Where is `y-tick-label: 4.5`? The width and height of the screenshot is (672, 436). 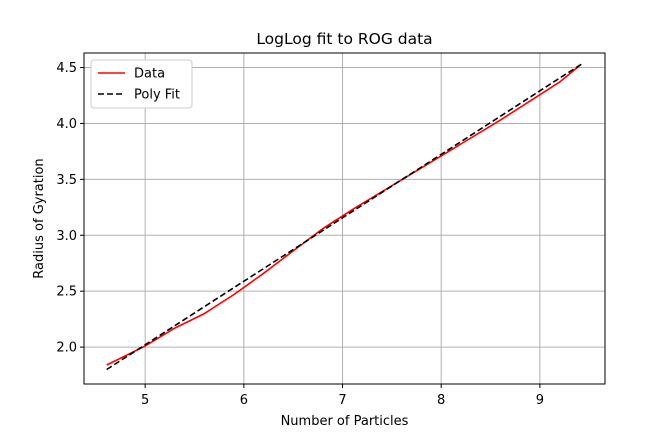
y-tick-label: 4.5 is located at coordinates (66, 68).